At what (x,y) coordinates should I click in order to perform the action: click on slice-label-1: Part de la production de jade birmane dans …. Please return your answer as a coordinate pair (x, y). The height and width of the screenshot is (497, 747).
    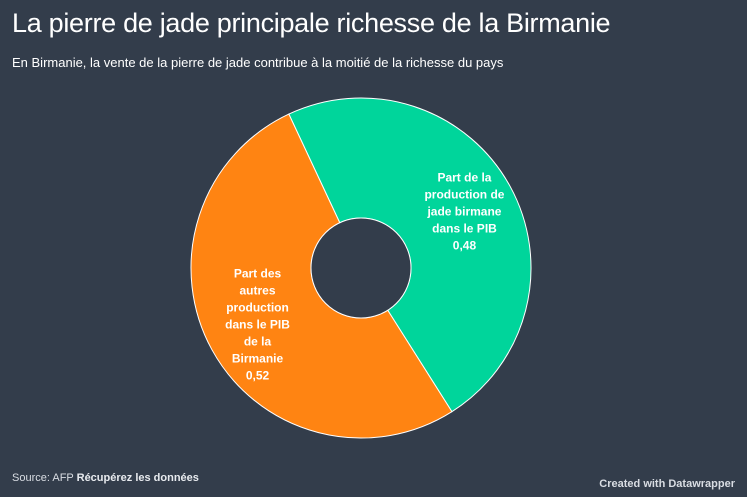
    Looking at the image, I should click on (464, 211).